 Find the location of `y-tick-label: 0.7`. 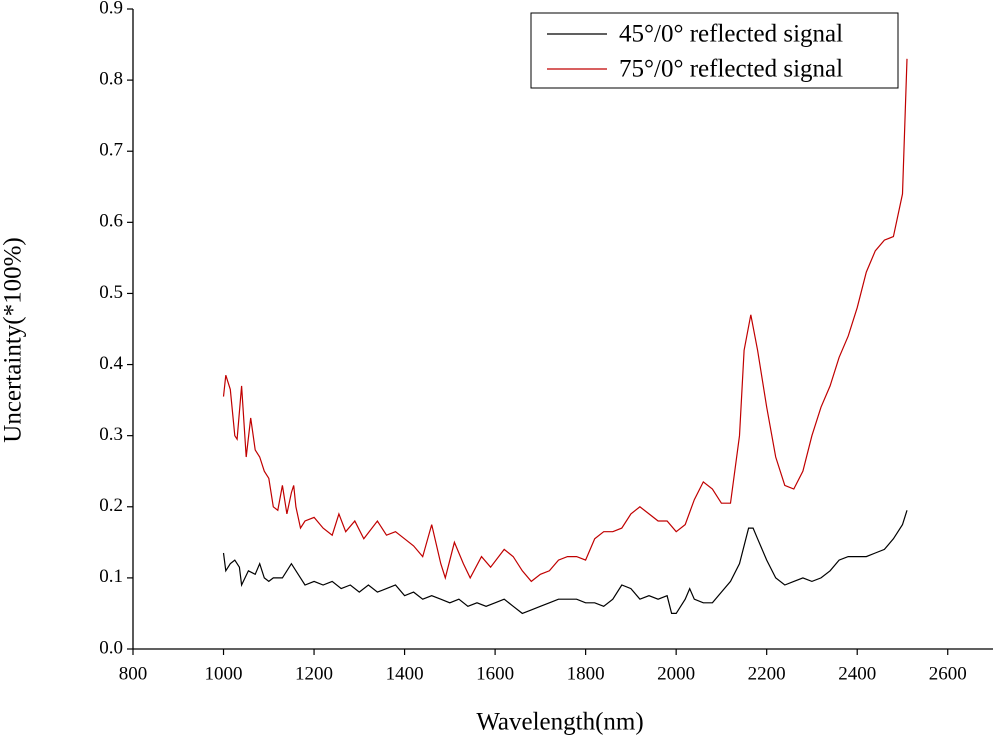

y-tick-label: 0.7 is located at coordinates (111, 150).